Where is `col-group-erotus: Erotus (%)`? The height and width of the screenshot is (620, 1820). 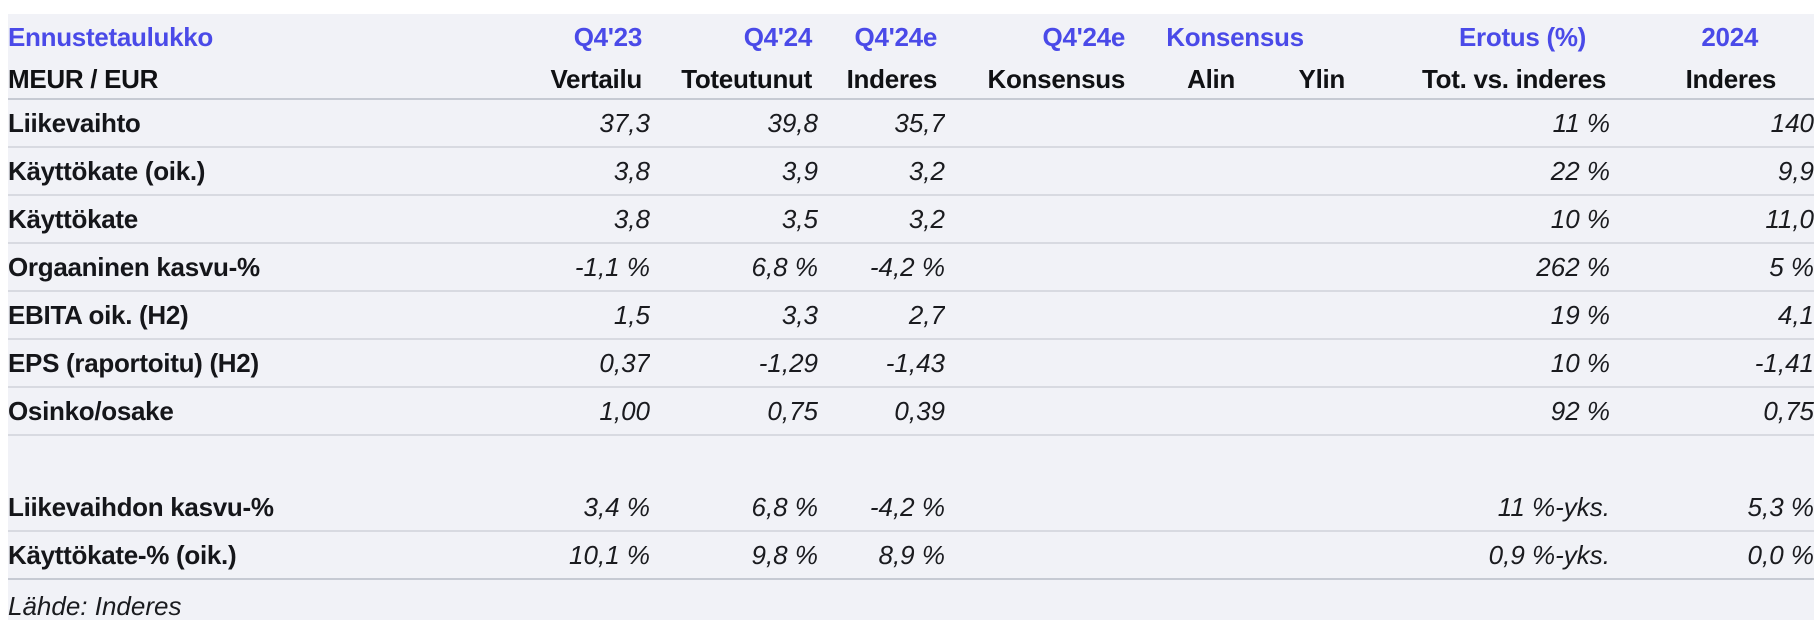
col-group-erotus: Erotus (%) is located at coordinates (1523, 36).